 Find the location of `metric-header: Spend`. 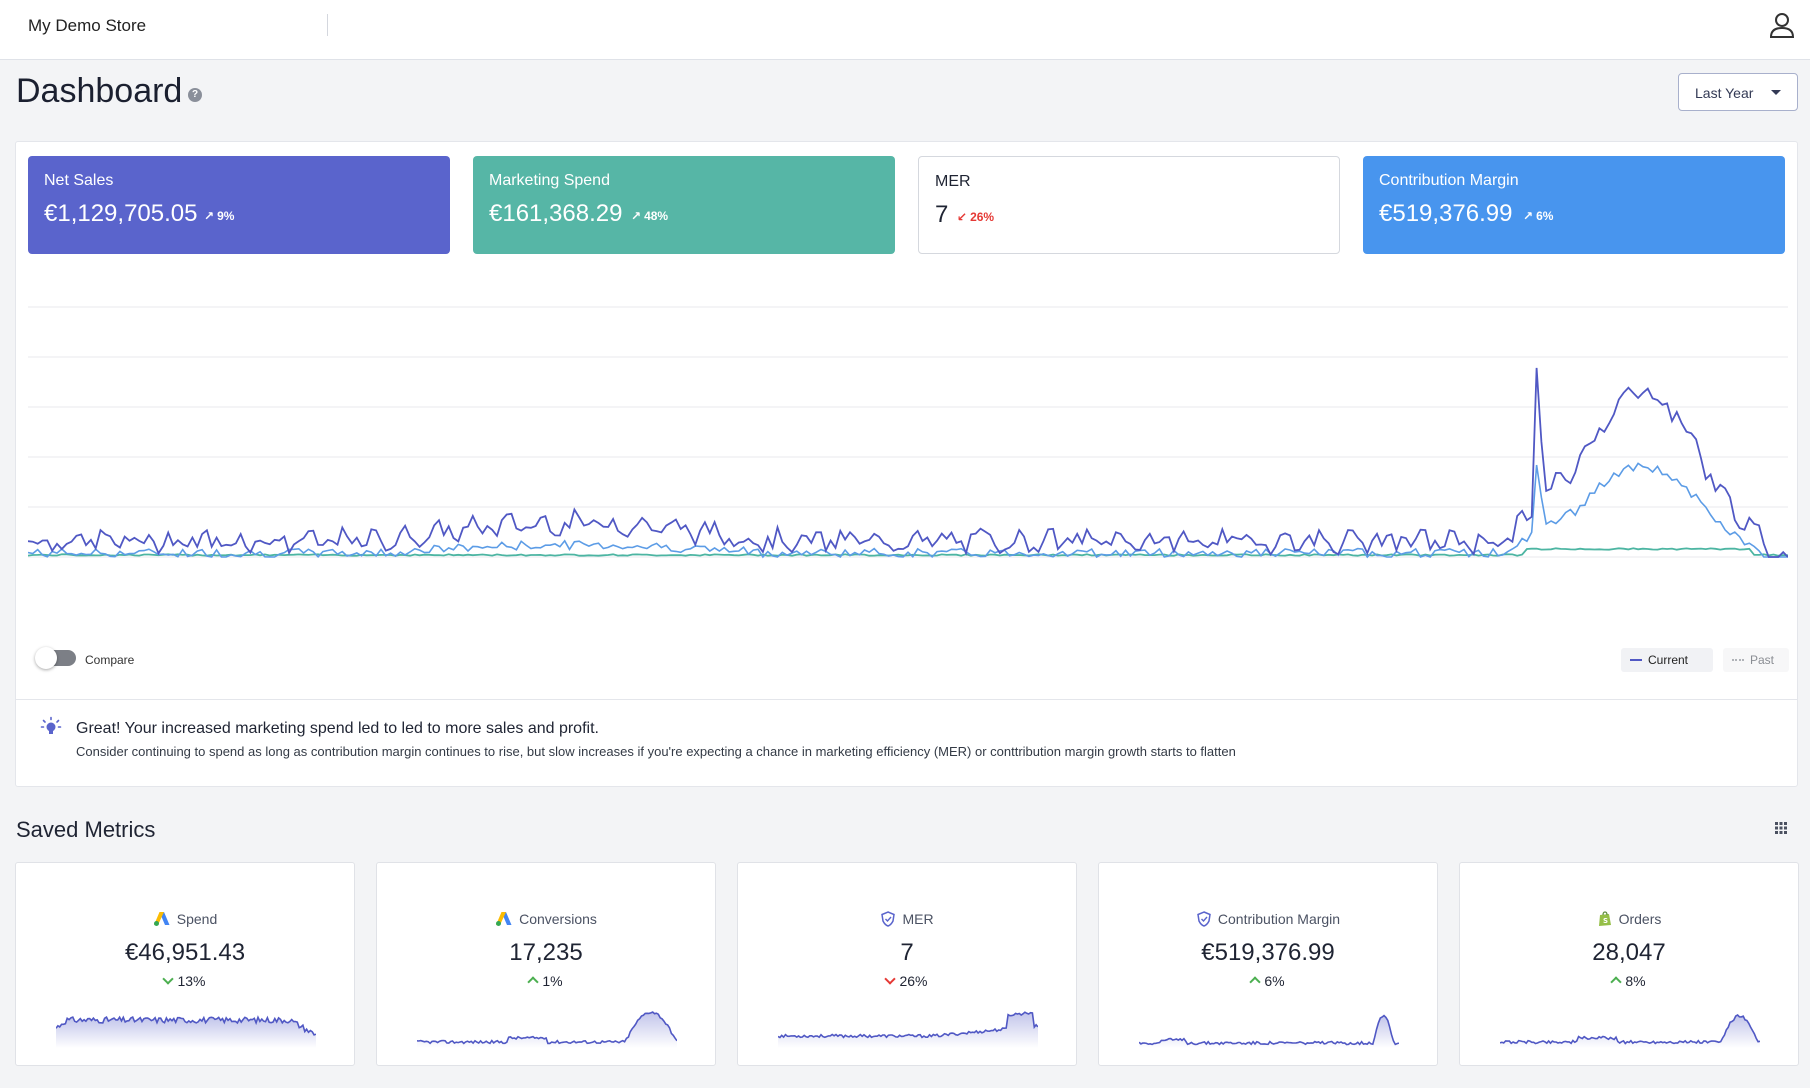

metric-header: Spend is located at coordinates (185, 919).